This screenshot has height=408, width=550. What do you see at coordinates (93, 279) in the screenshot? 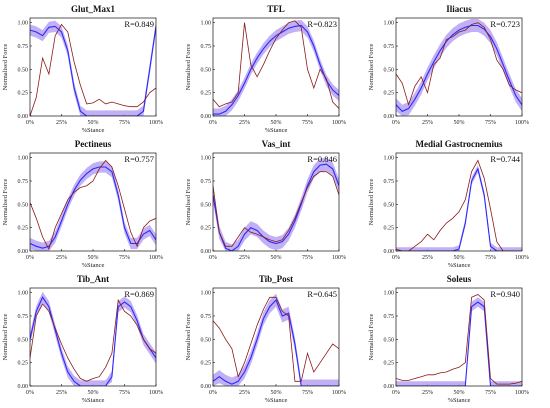
I see `chart-title: Tib_Ant` at bounding box center [93, 279].